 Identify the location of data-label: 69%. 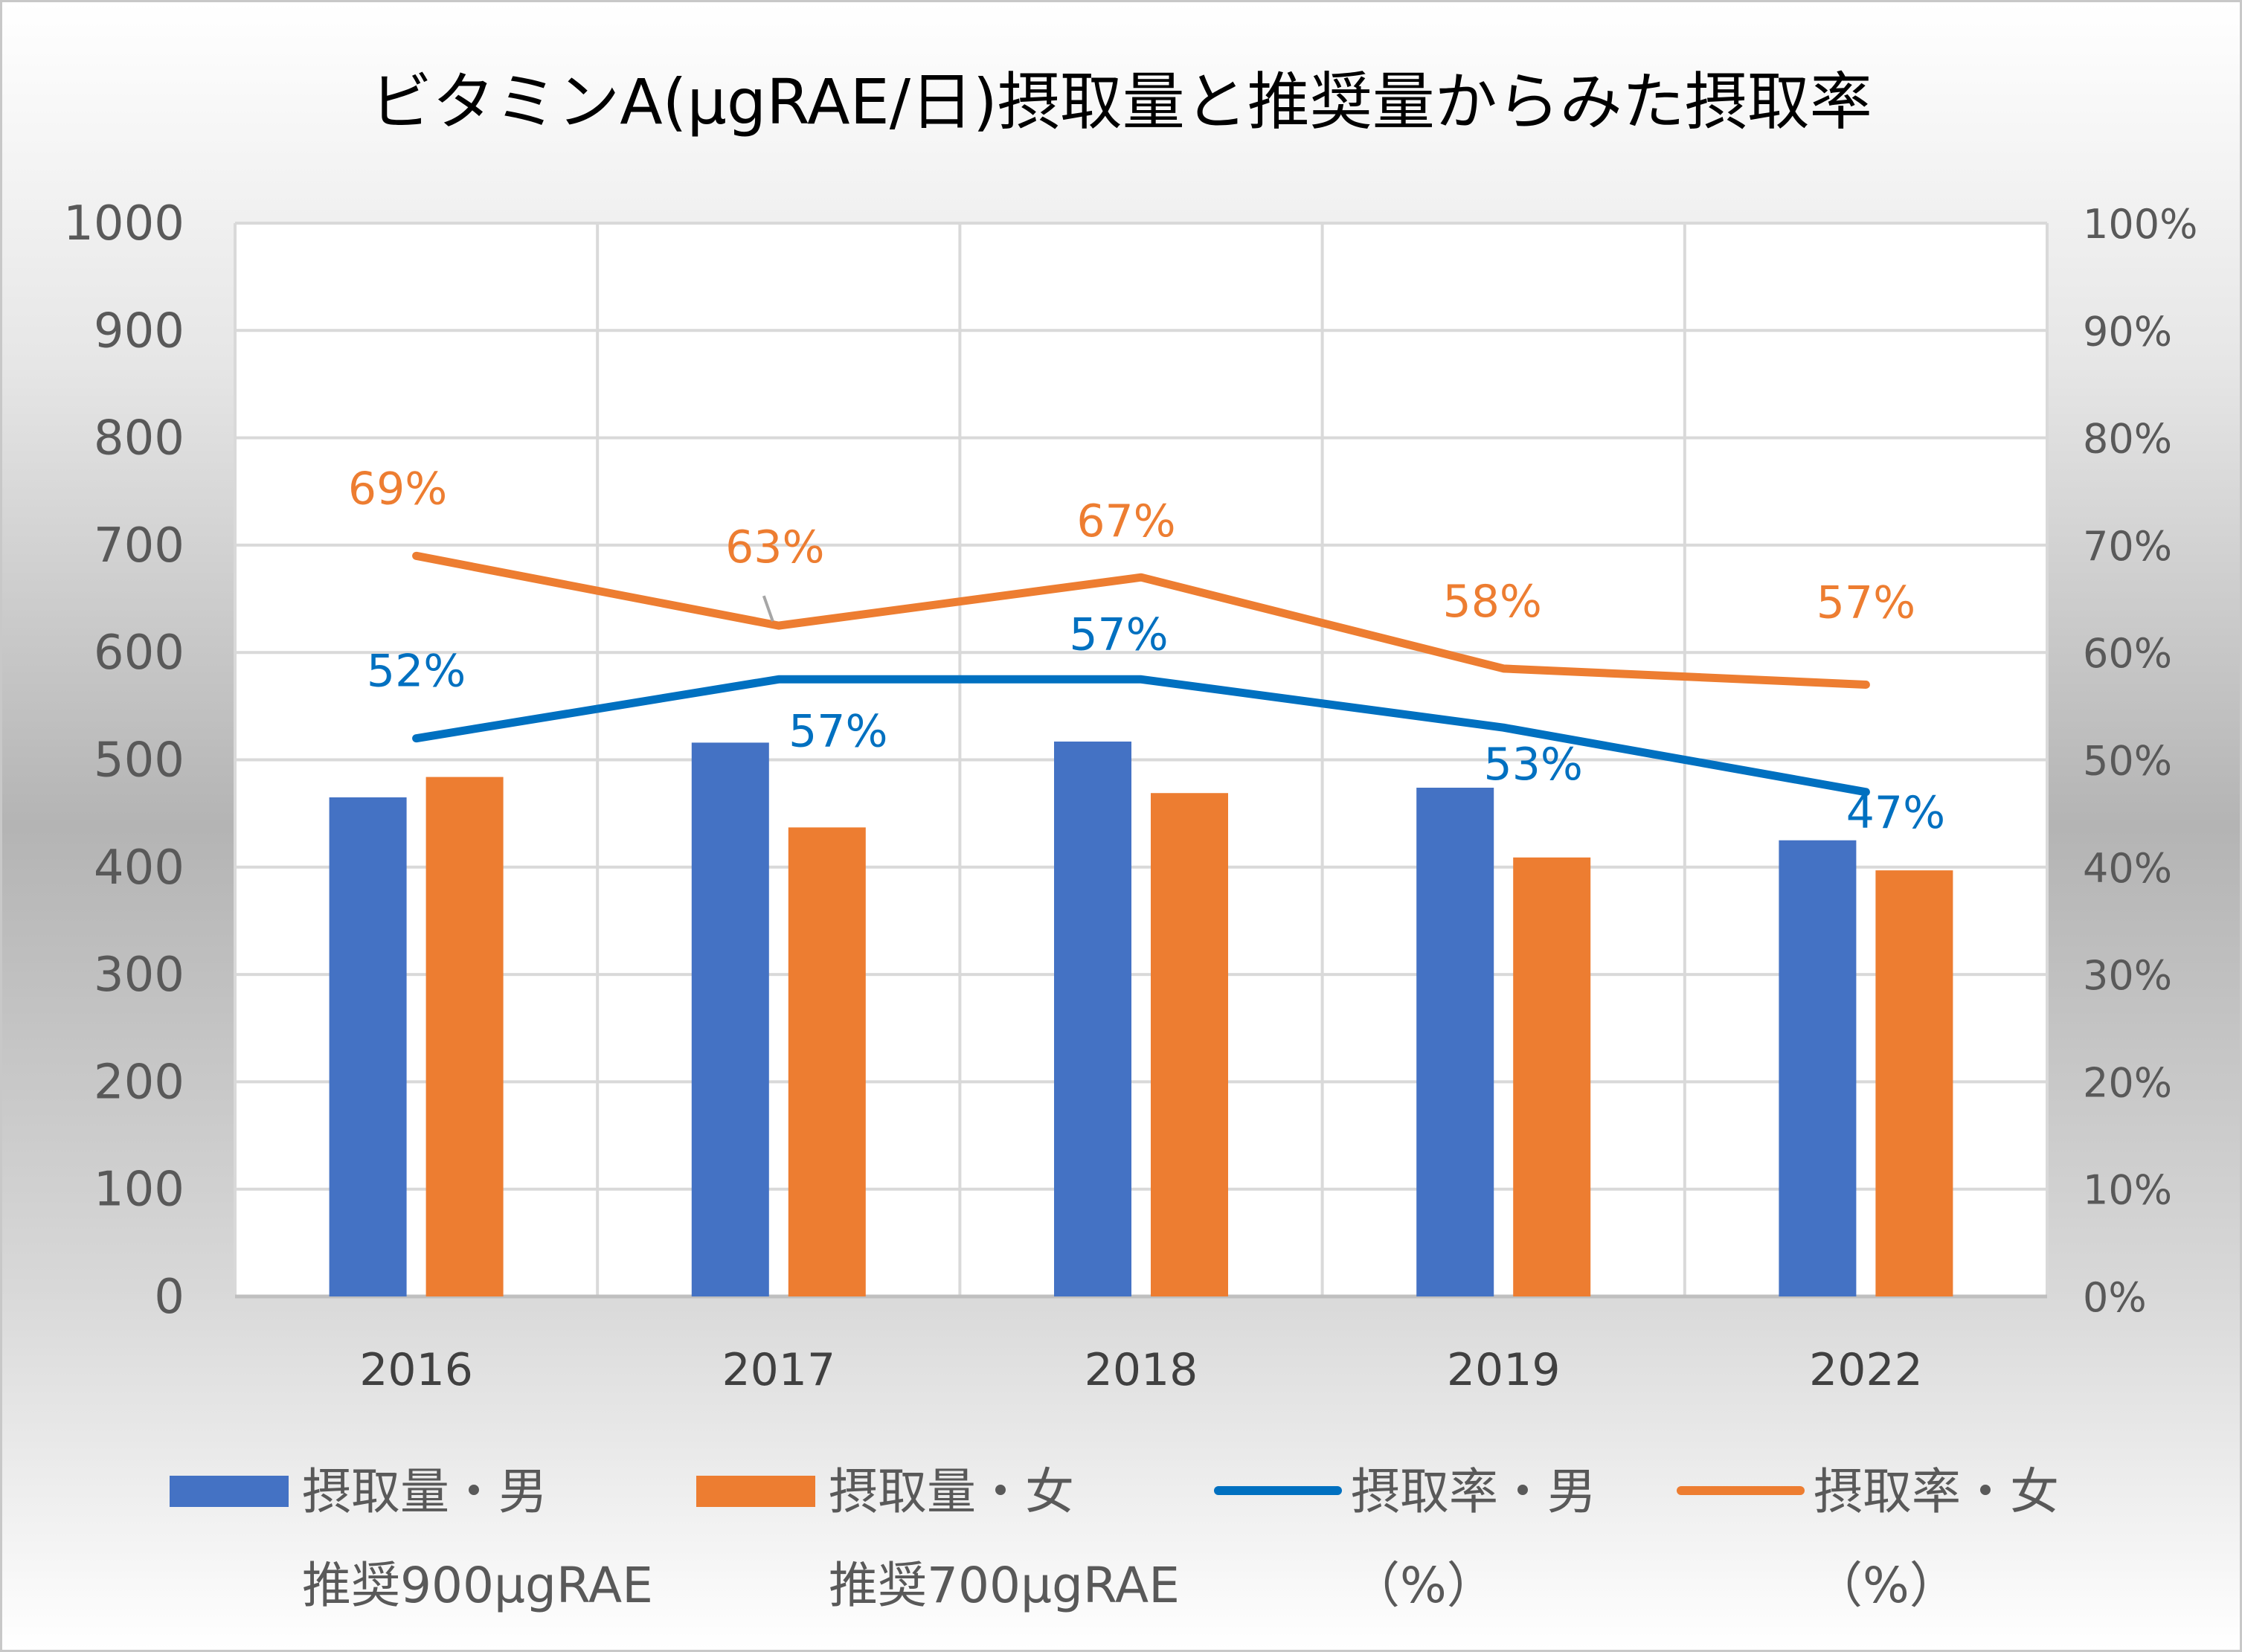
(398, 489).